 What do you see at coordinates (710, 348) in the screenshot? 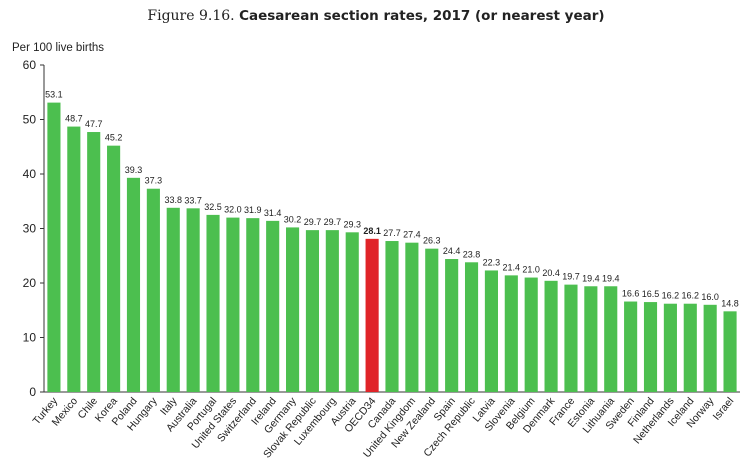
I see `bar-norway` at bounding box center [710, 348].